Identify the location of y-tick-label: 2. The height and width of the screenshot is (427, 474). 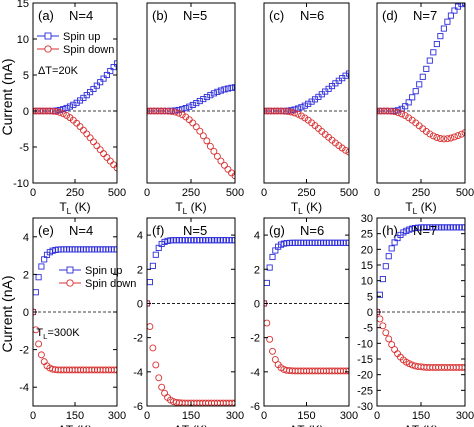
(257, 270).